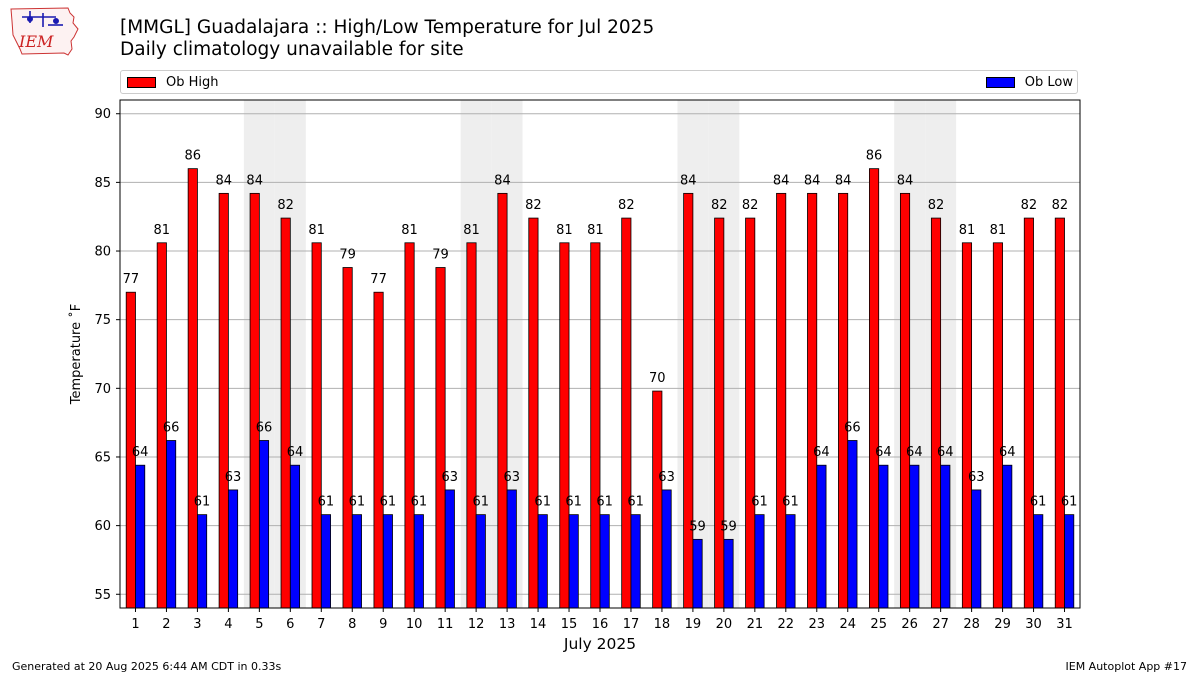 The width and height of the screenshot is (1200, 675). Describe the element at coordinates (569, 624) in the screenshot. I see `x-tick-label: 15` at that location.